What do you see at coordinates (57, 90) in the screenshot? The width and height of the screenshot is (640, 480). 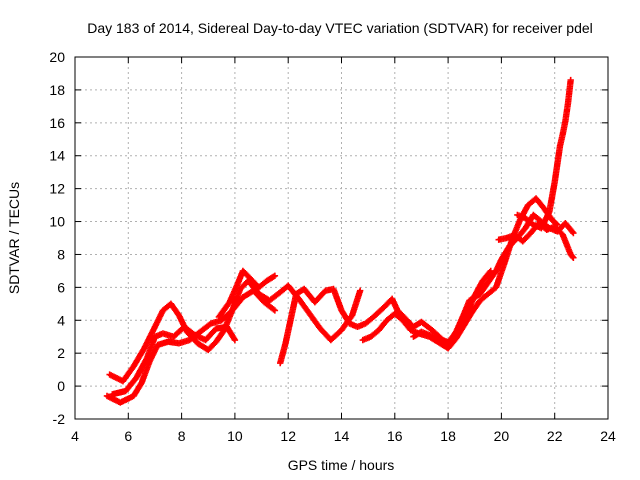 I see `y-tick-label: 18` at bounding box center [57, 90].